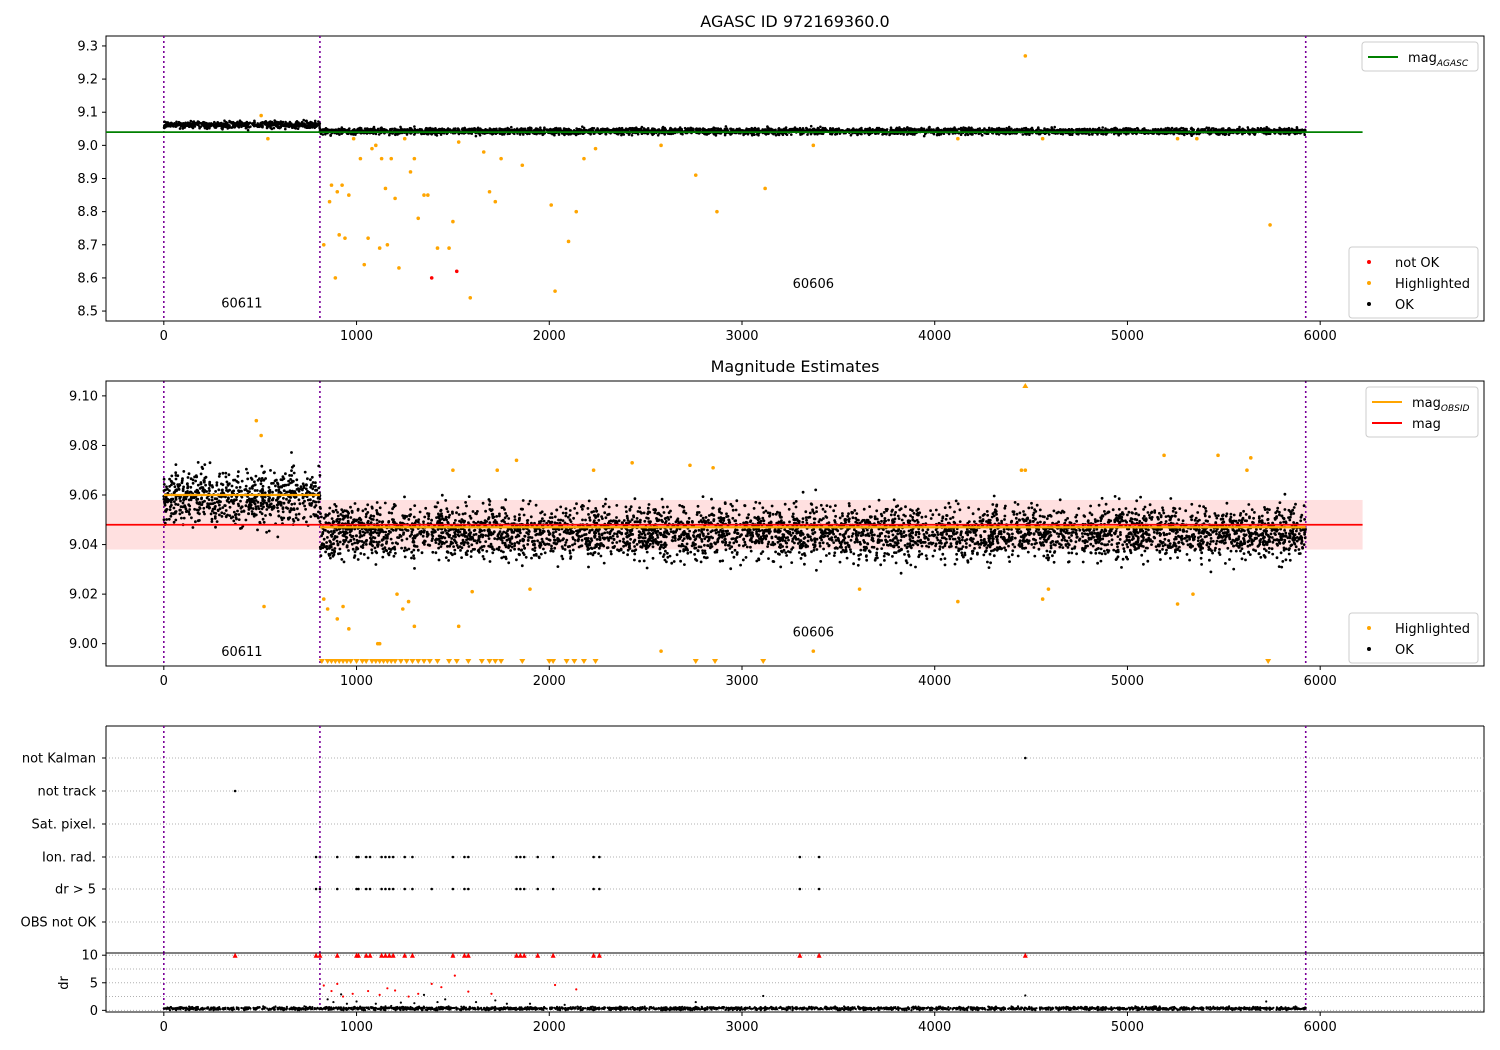  I want to click on x-tick-label: 0, so click(164, 336).